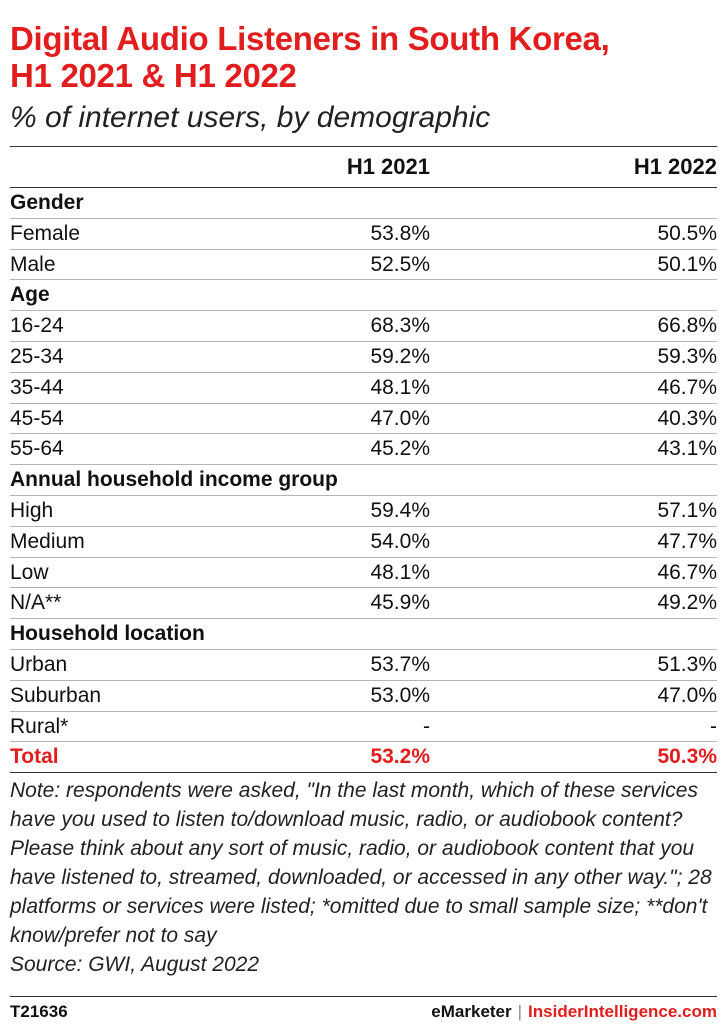 Image resolution: width=727 pixels, height=1025 pixels. I want to click on table-row: Suburban 53.0% 47.0%, so click(363, 696).